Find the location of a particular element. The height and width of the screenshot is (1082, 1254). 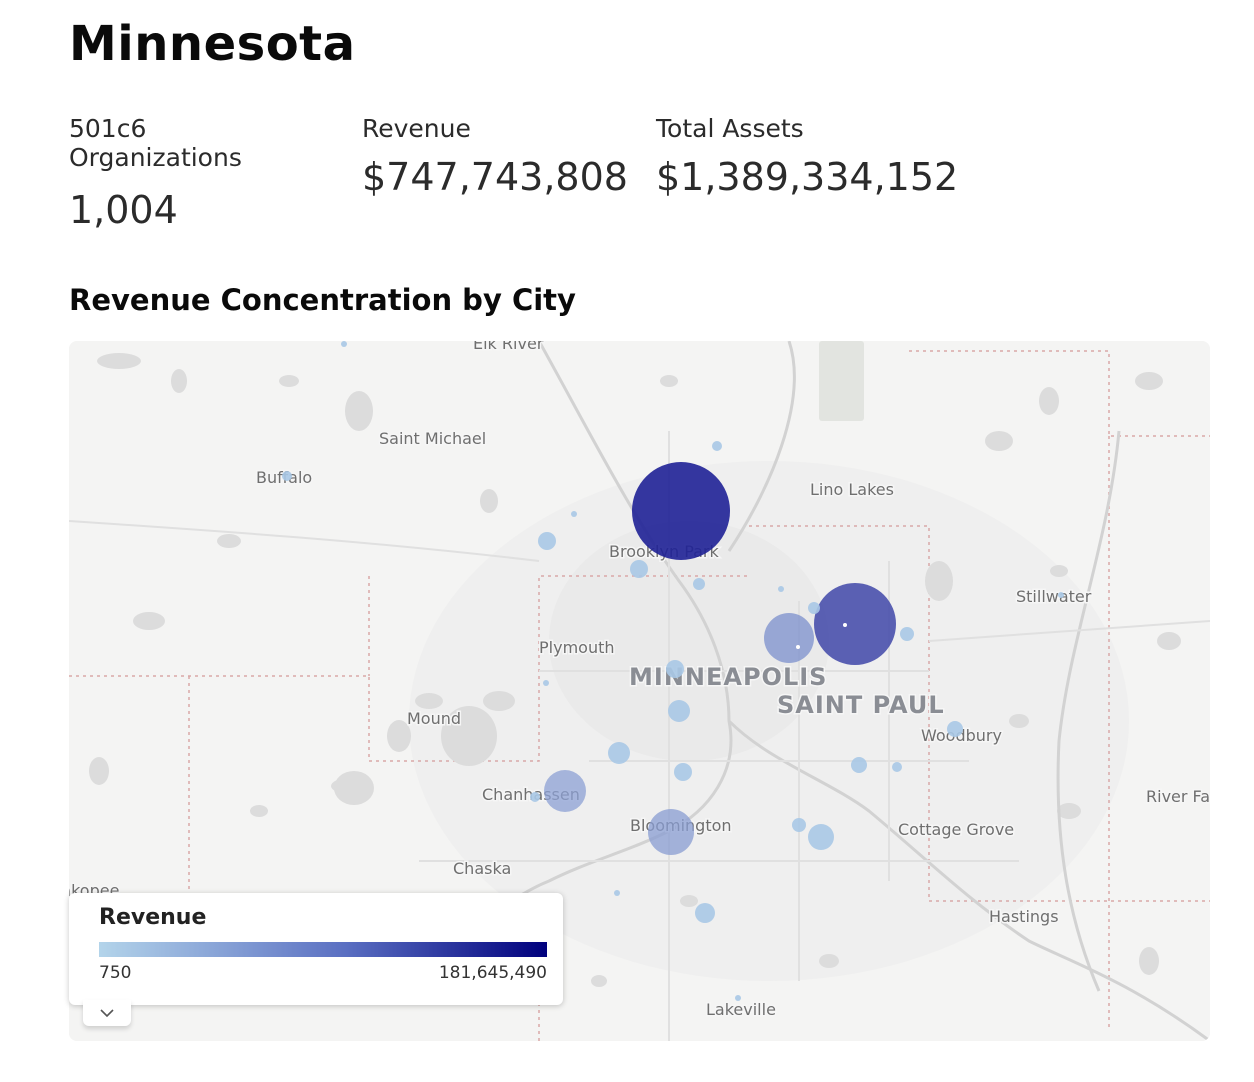

legend-color-scale is located at coordinates (323, 949).